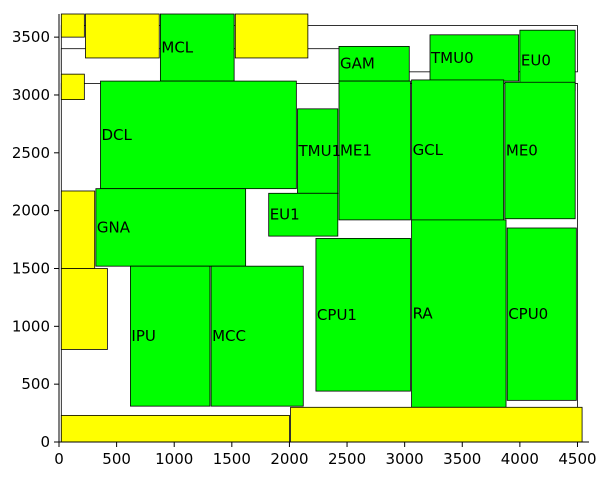 This screenshot has width=600, height=478. Describe the element at coordinates (520, 459) in the screenshot. I see `x-tick-label-4000: 4000` at that location.